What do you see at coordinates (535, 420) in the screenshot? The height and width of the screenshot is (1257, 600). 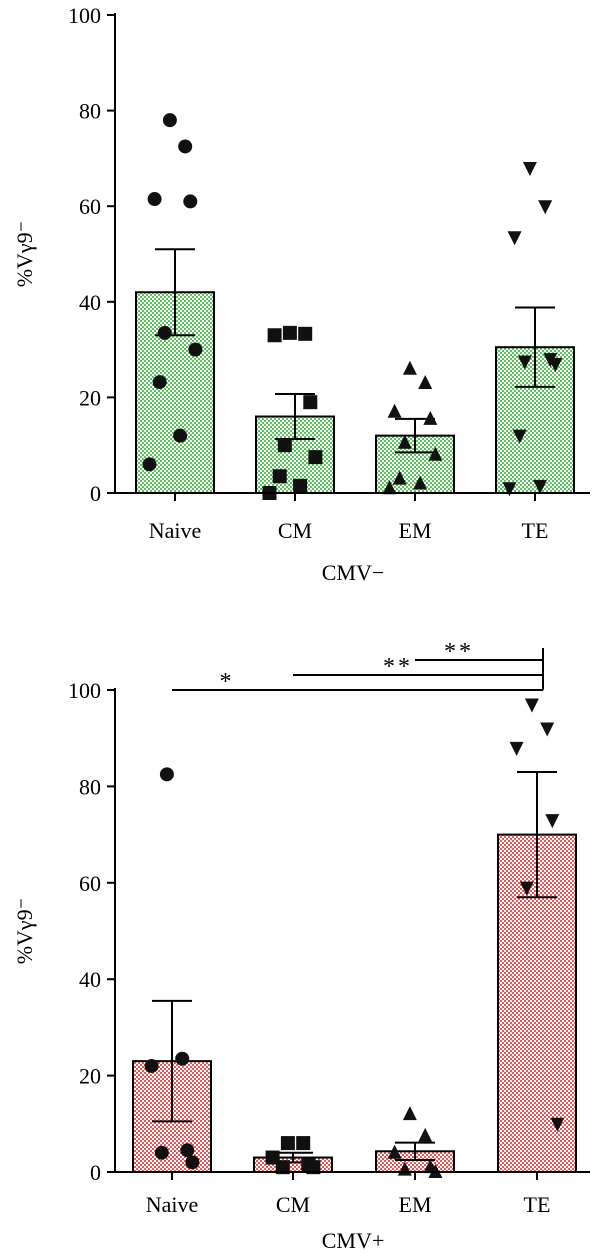 I see `bar-te` at bounding box center [535, 420].